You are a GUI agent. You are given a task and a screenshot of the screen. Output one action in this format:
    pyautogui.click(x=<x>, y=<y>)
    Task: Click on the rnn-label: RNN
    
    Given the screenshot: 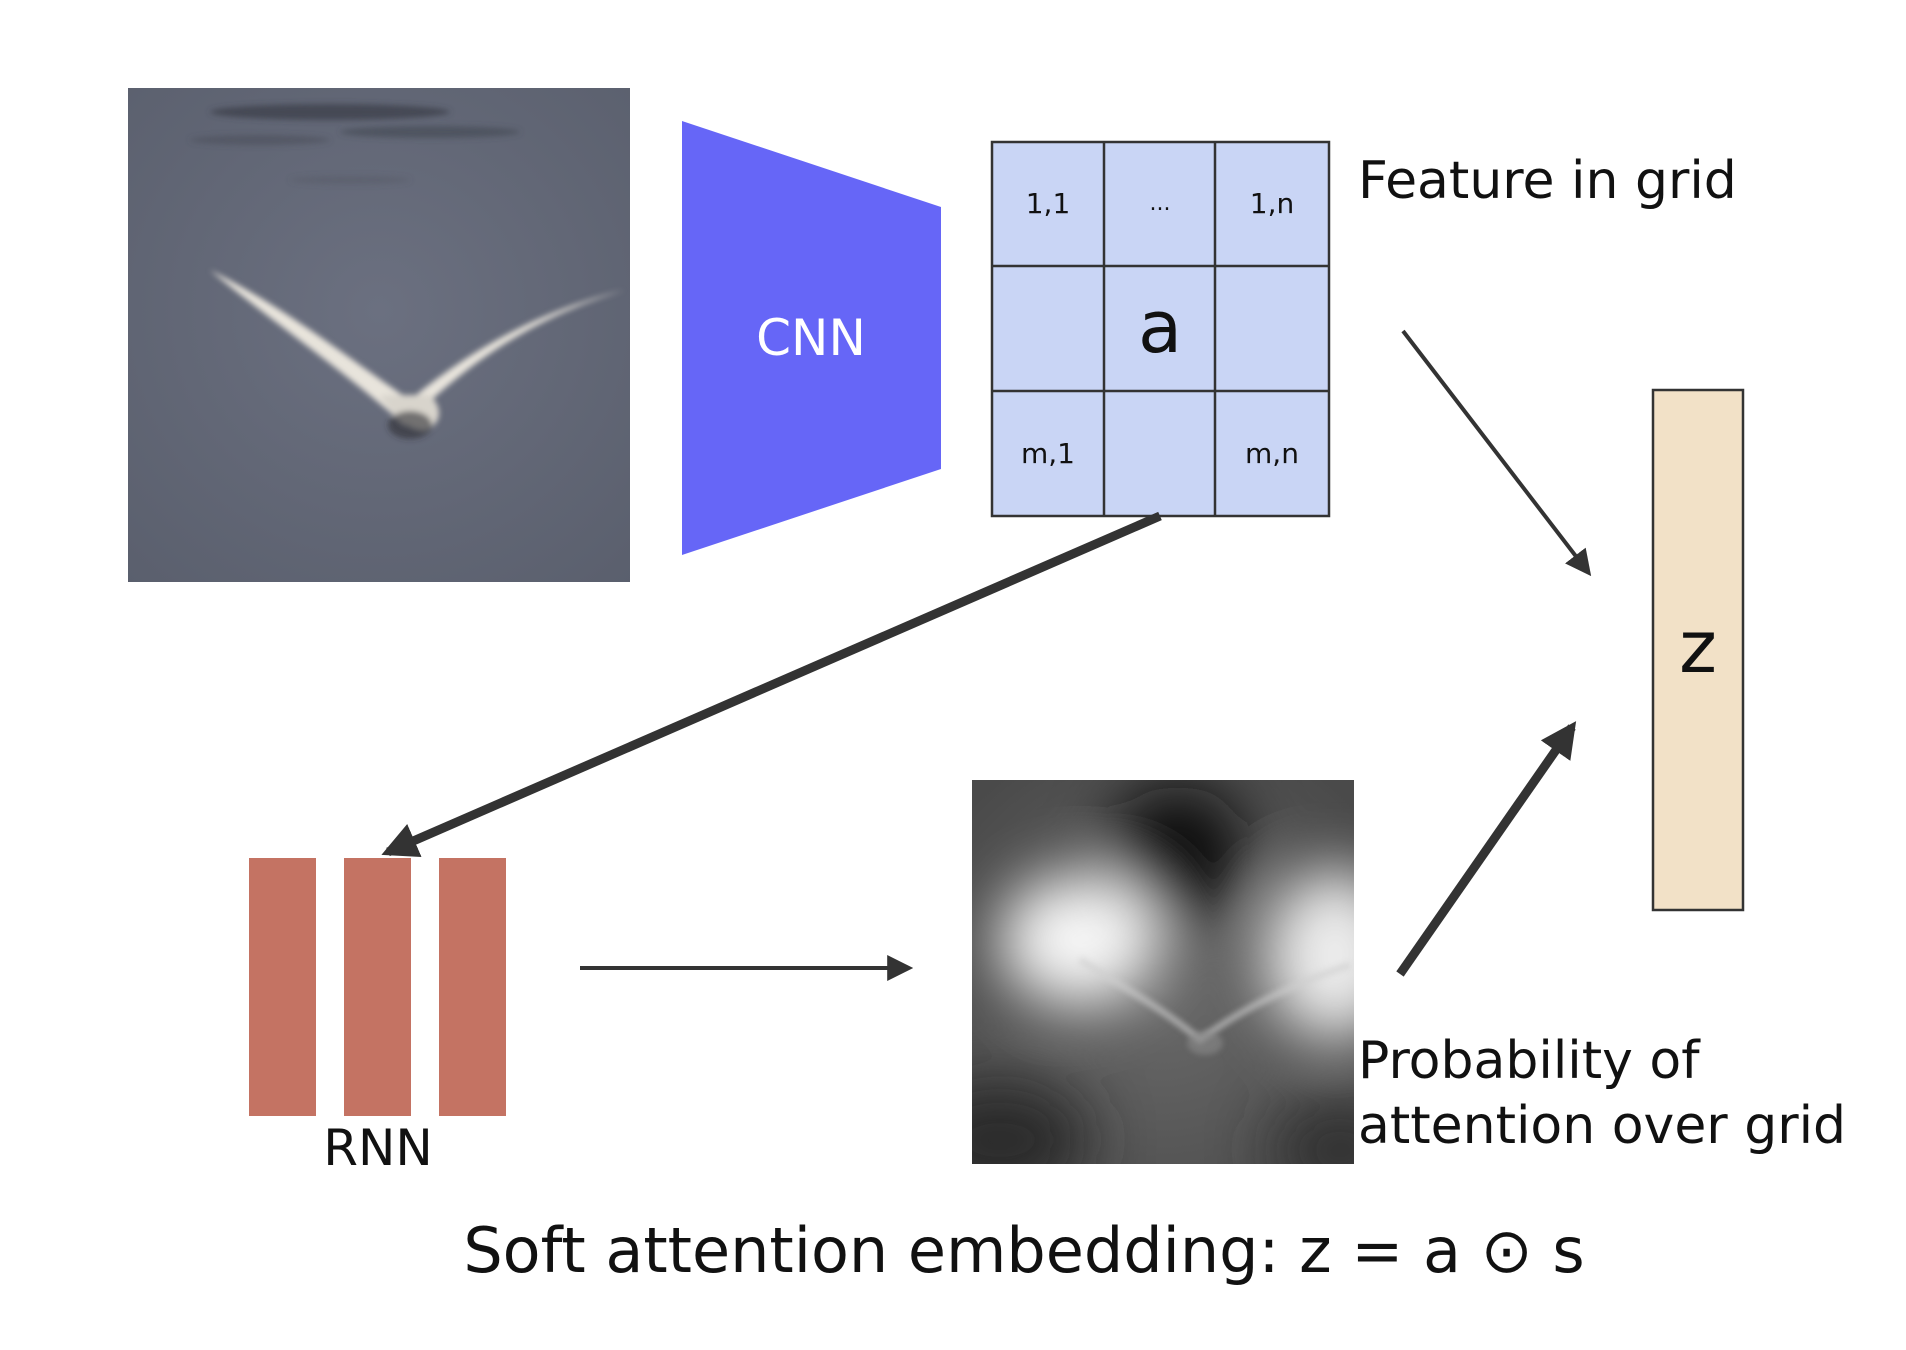 What is the action you would take?
    pyautogui.click(x=378, y=1148)
    